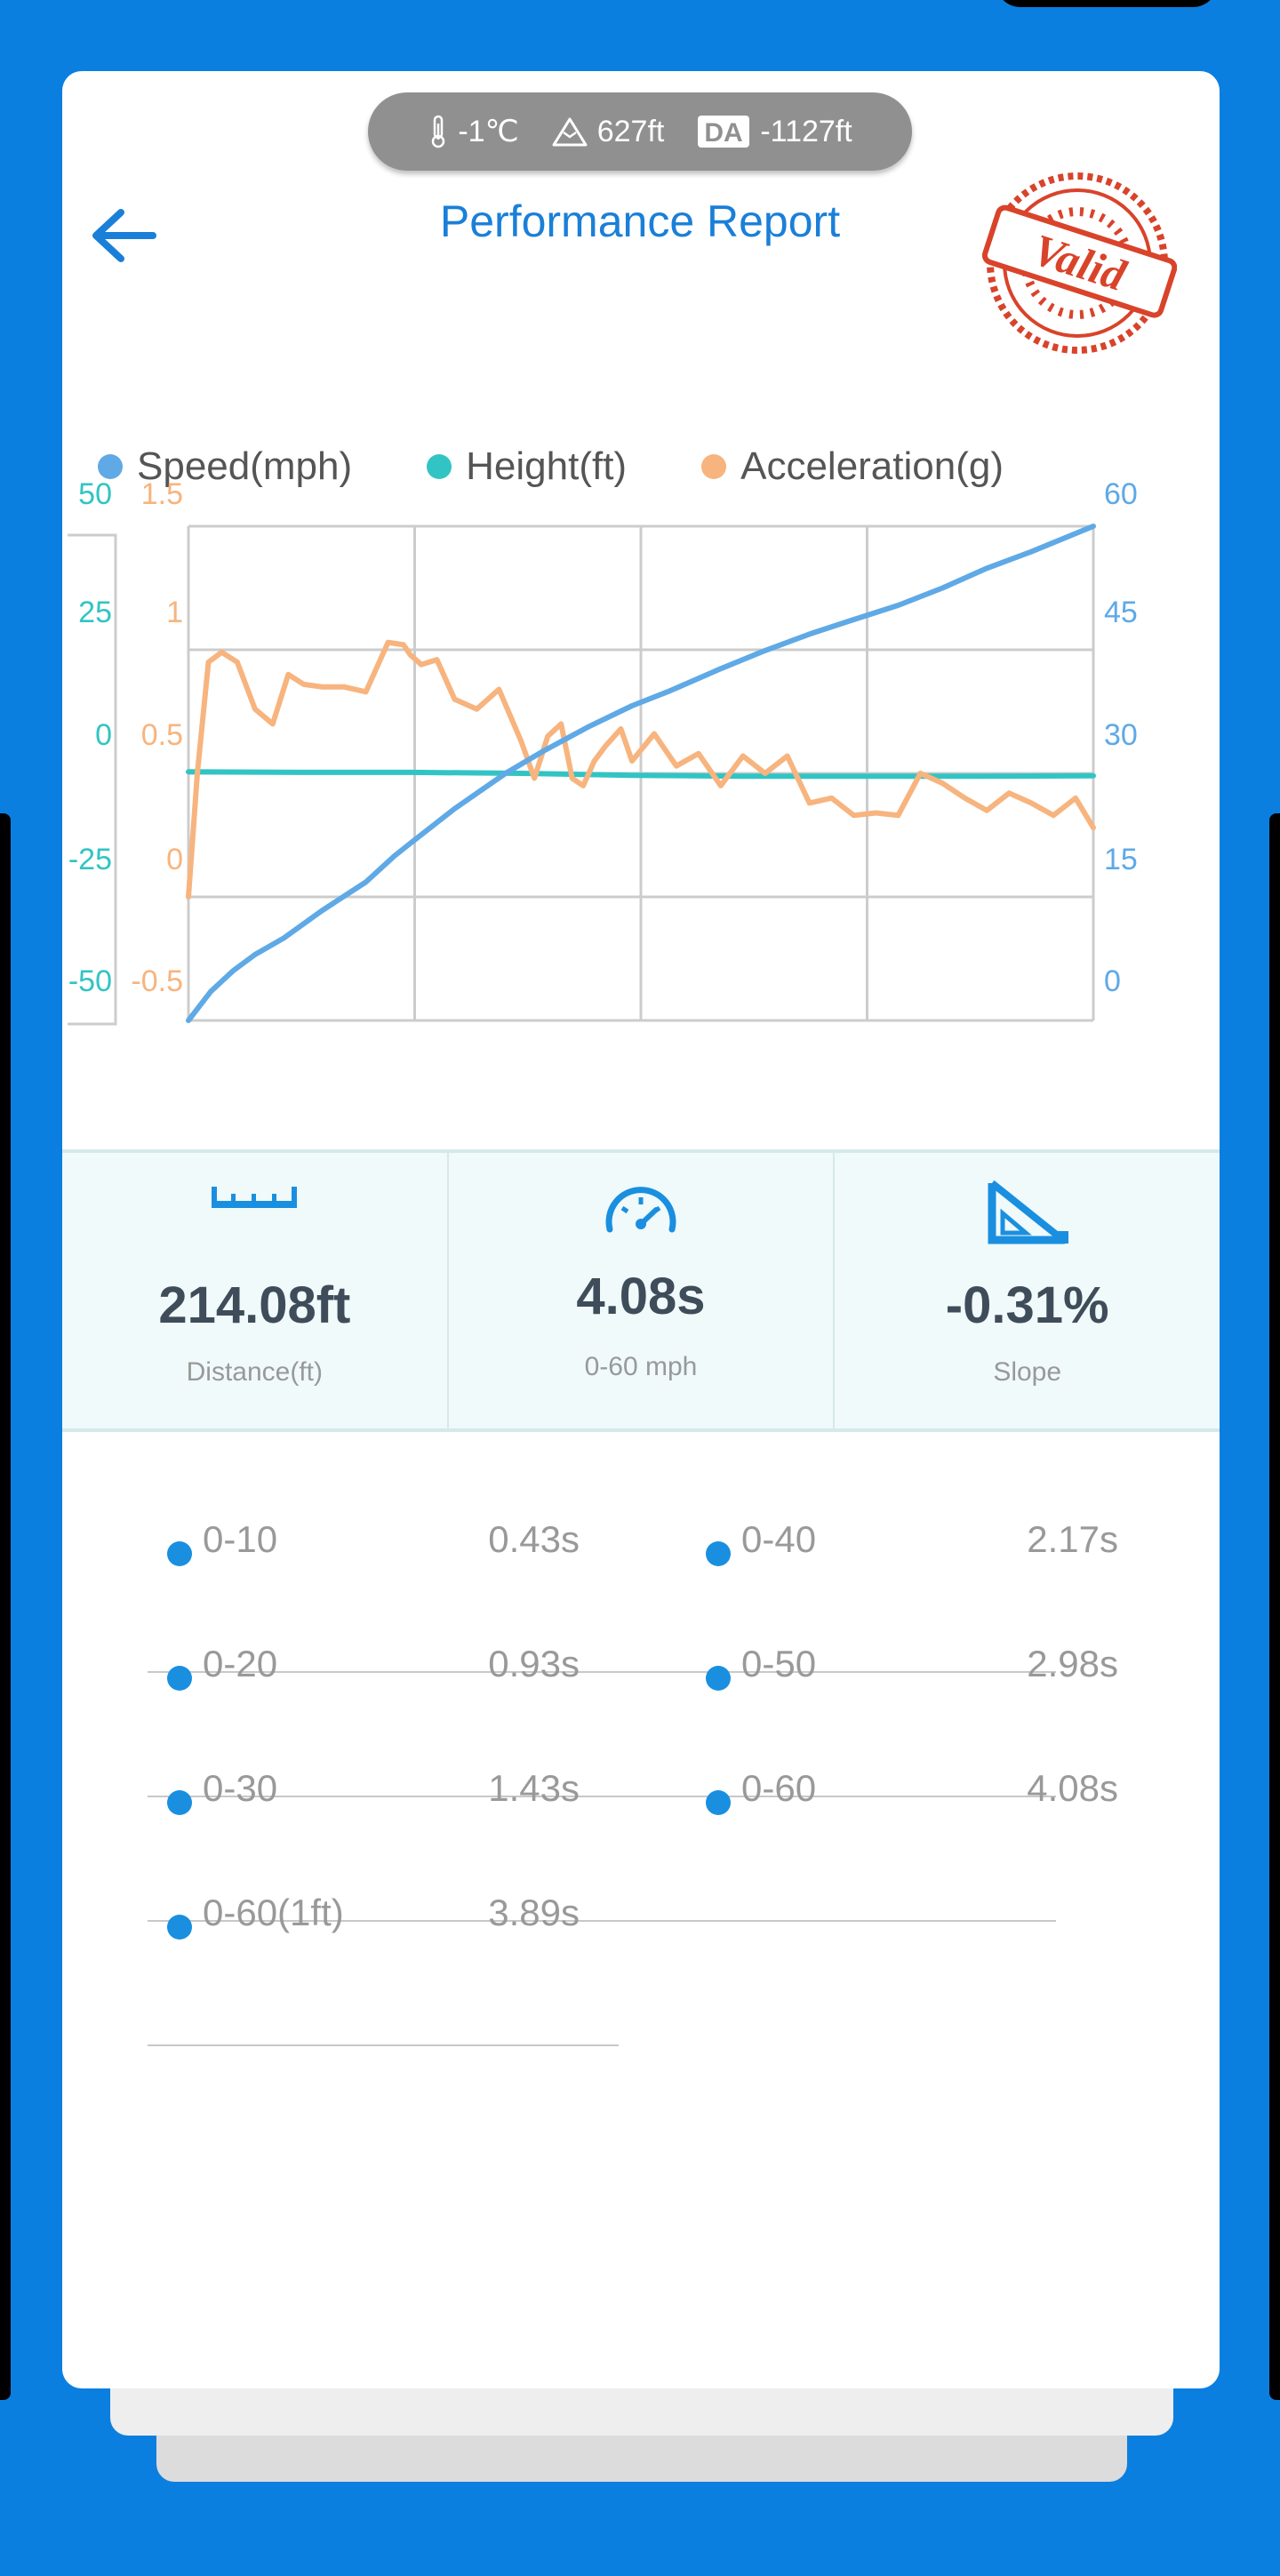 Image resolution: width=1280 pixels, height=2576 pixels. I want to click on series-line-speed, so click(641, 773).